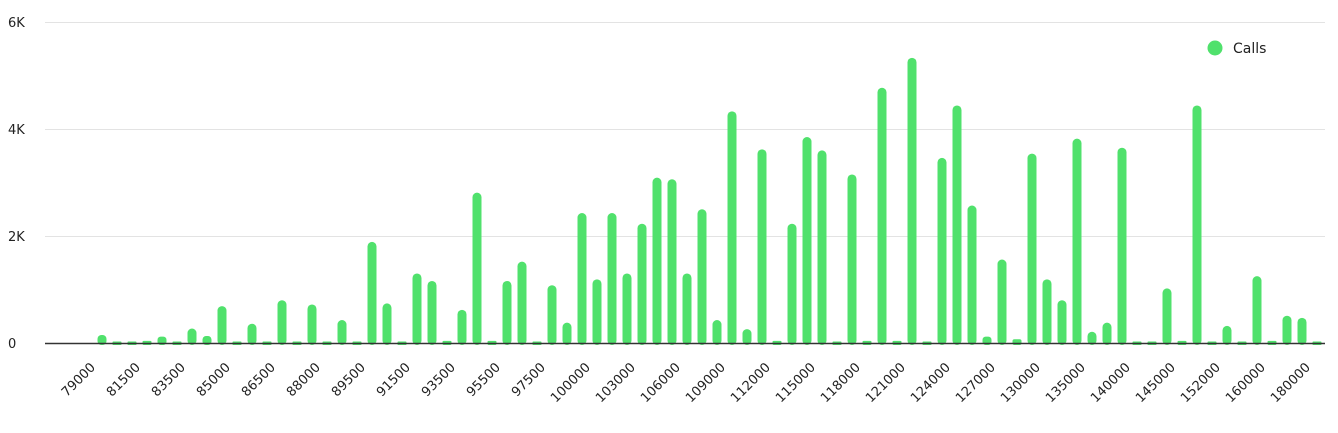 The height and width of the screenshot is (433, 1338). I want to click on y-tick-label: 2K, so click(16, 237).